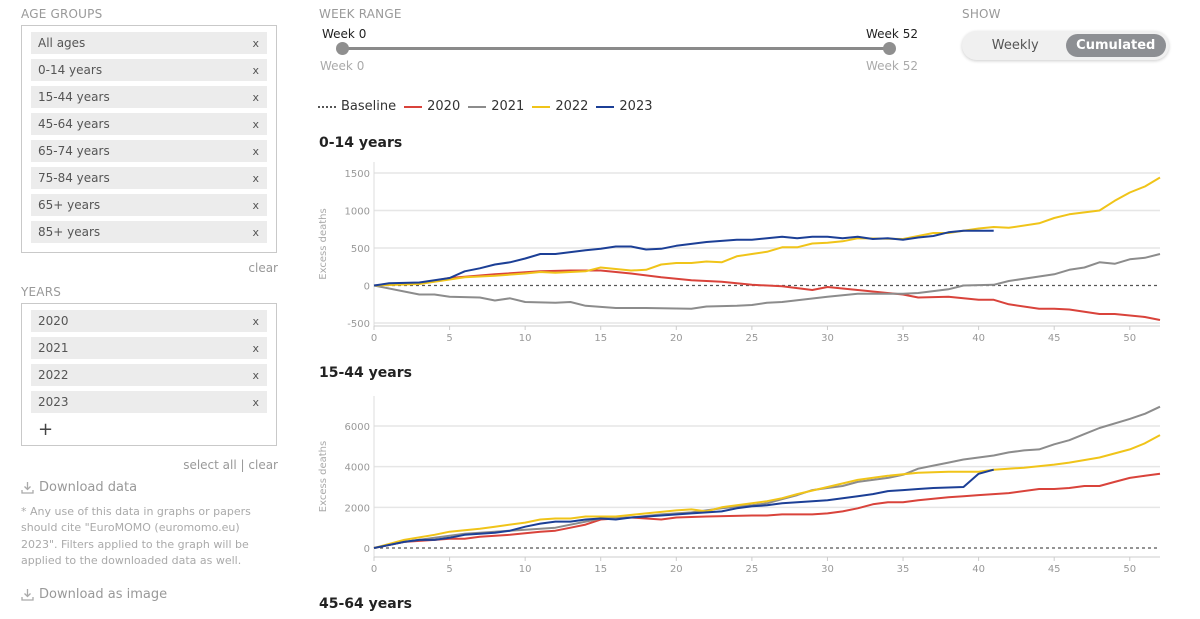  I want to click on y-tick-label: 1000, so click(357, 212).